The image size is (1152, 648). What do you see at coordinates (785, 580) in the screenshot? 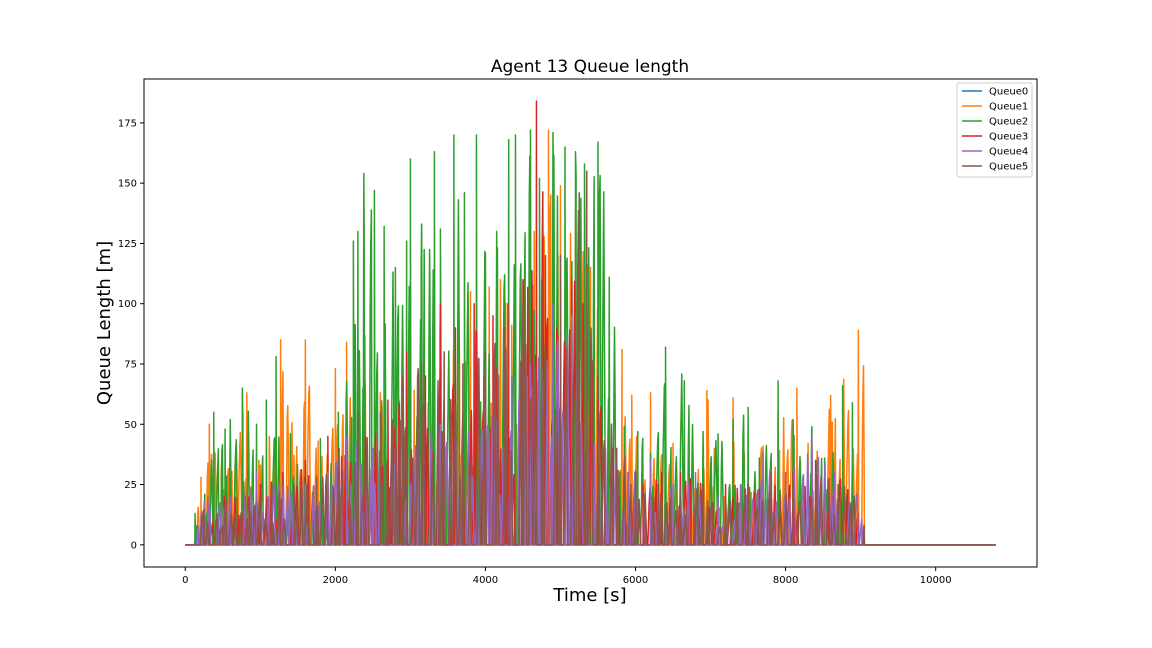
I see `x-tick-label: 8000` at bounding box center [785, 580].